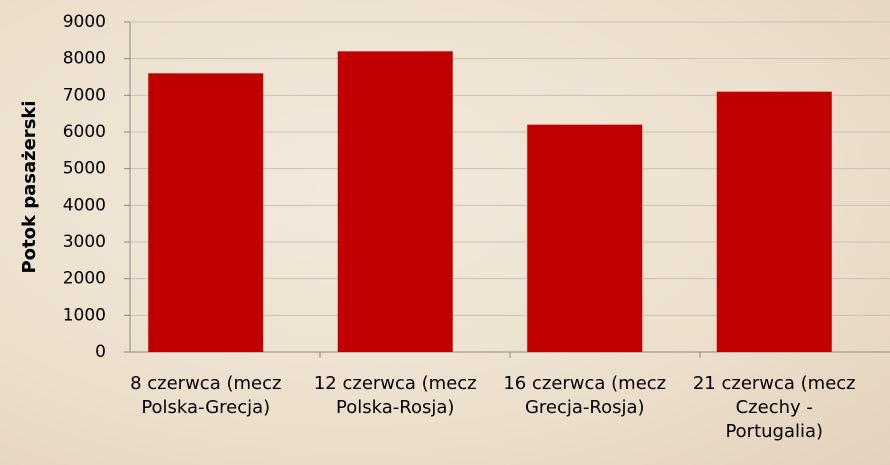  What do you see at coordinates (100, 352) in the screenshot?
I see `y-tick-label: 0` at bounding box center [100, 352].